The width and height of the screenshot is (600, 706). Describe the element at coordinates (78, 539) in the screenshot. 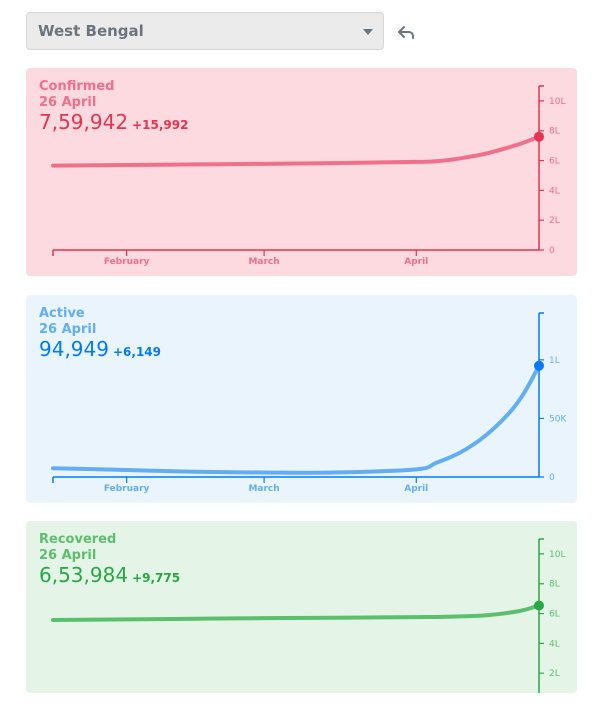

I see `card-title: Recovered` at that location.